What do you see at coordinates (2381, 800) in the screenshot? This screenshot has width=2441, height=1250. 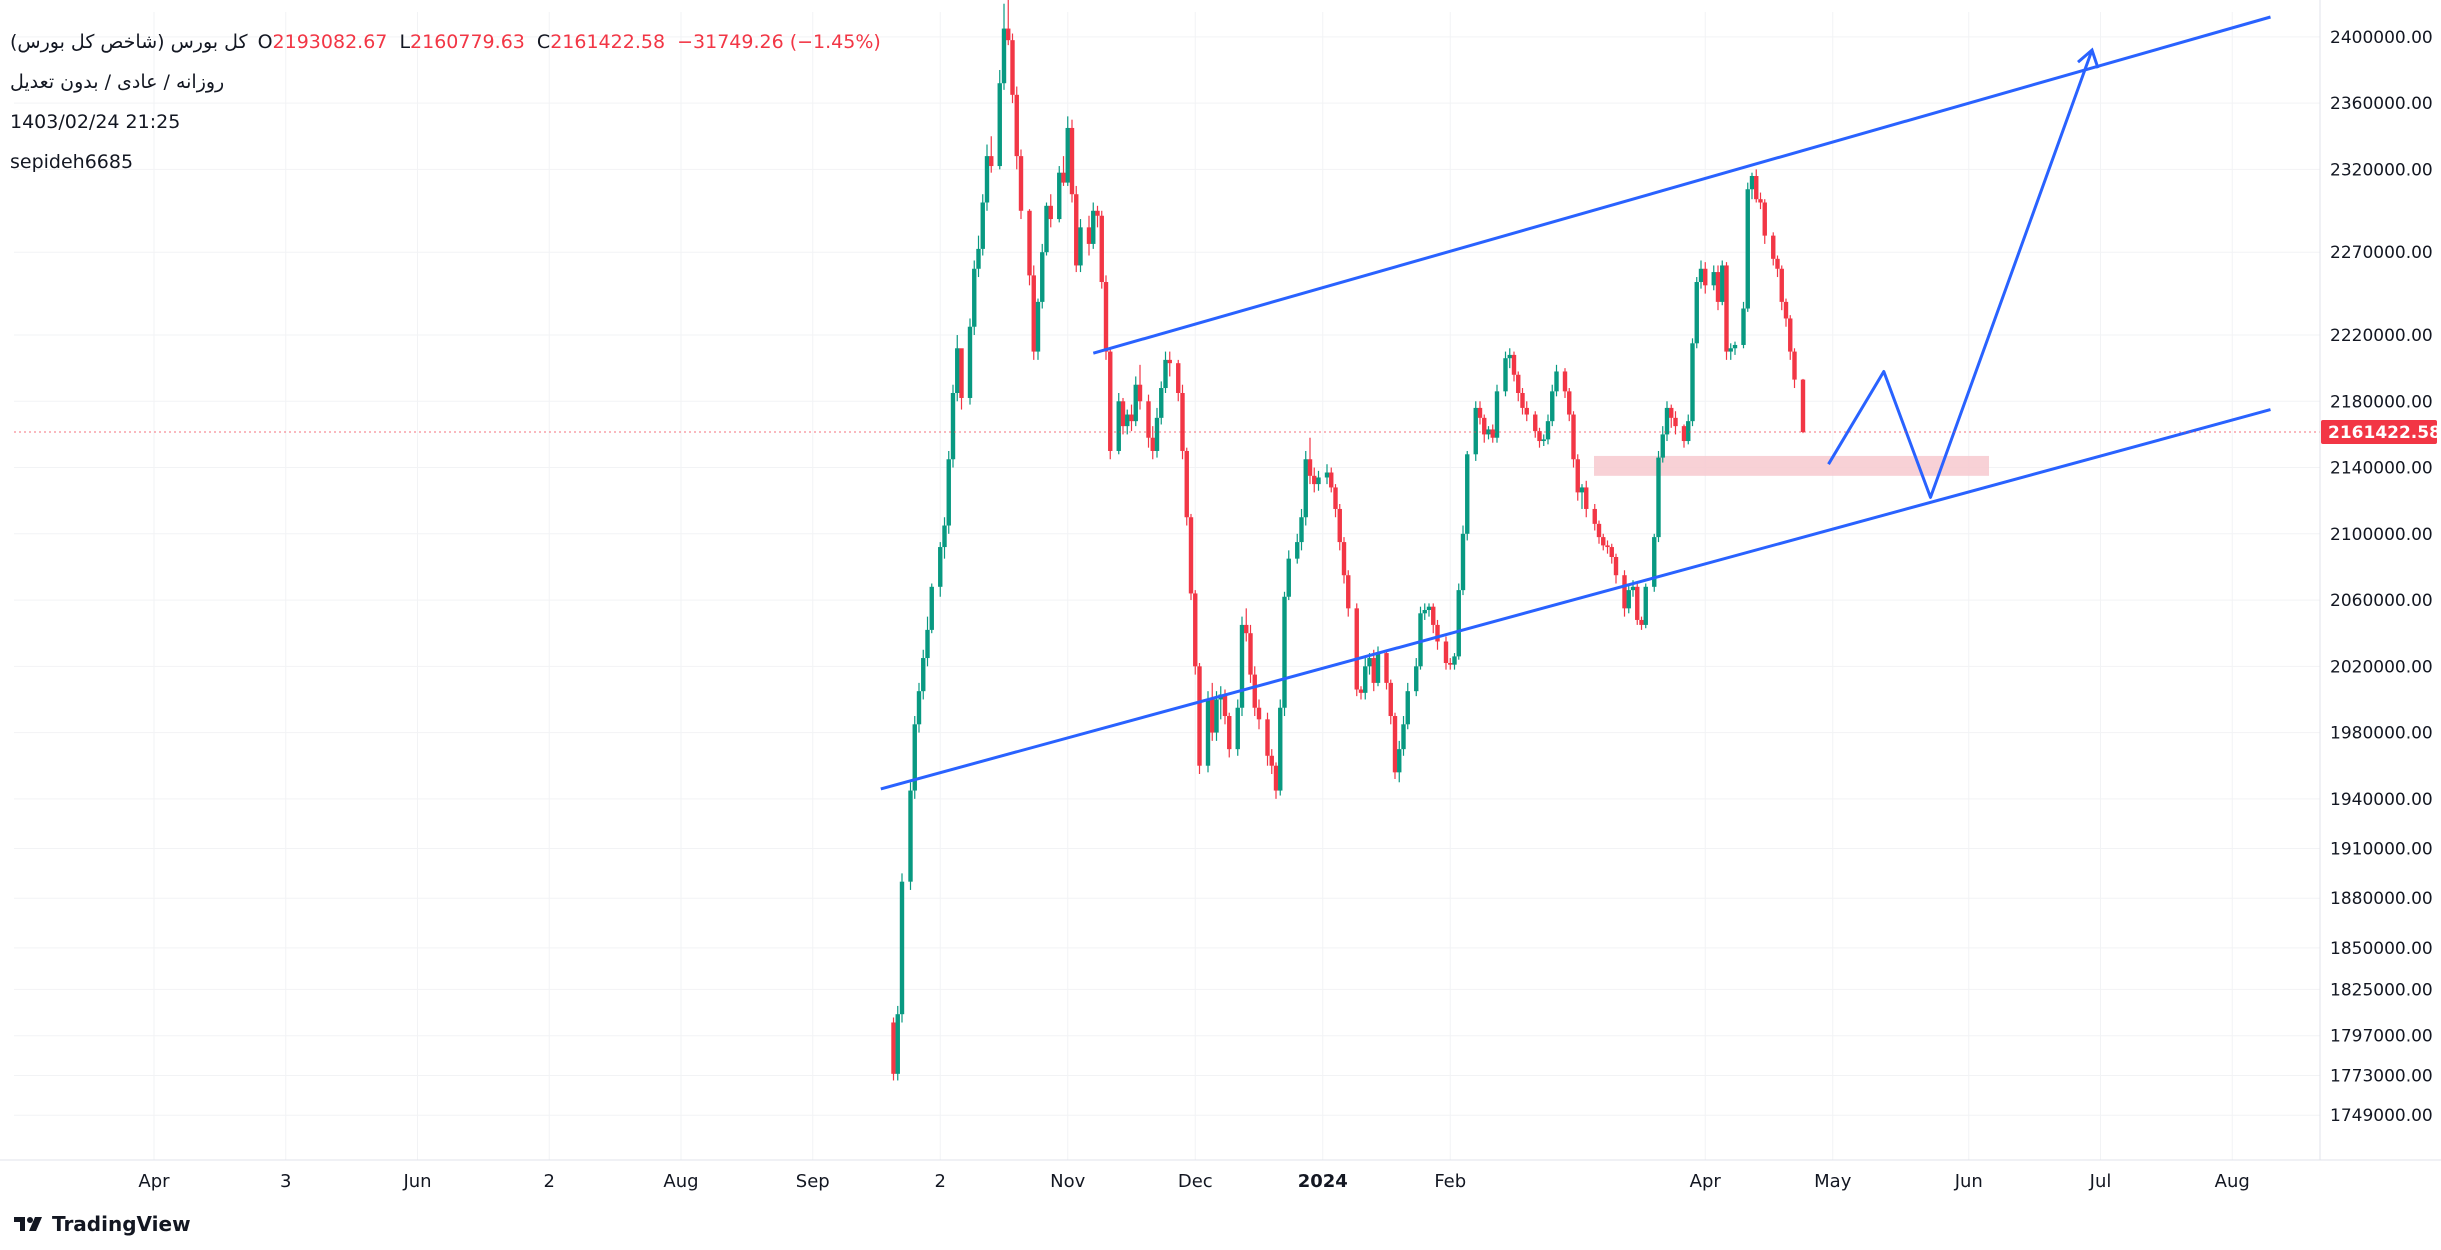 I see `price-tick-label: 1940000.00` at bounding box center [2381, 800].